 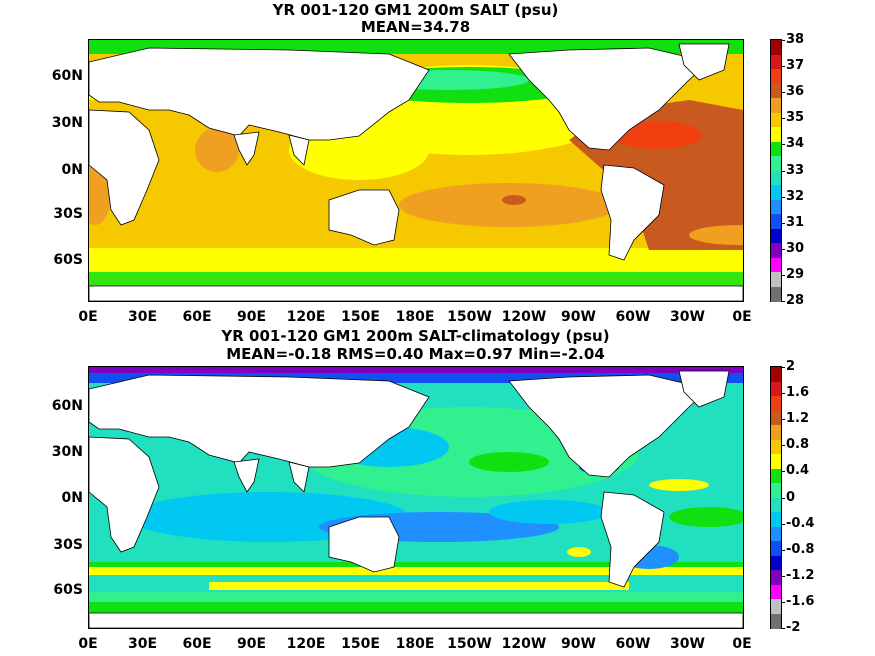 I want to click on panel2-xlabel: 150W, so click(x=469, y=644).